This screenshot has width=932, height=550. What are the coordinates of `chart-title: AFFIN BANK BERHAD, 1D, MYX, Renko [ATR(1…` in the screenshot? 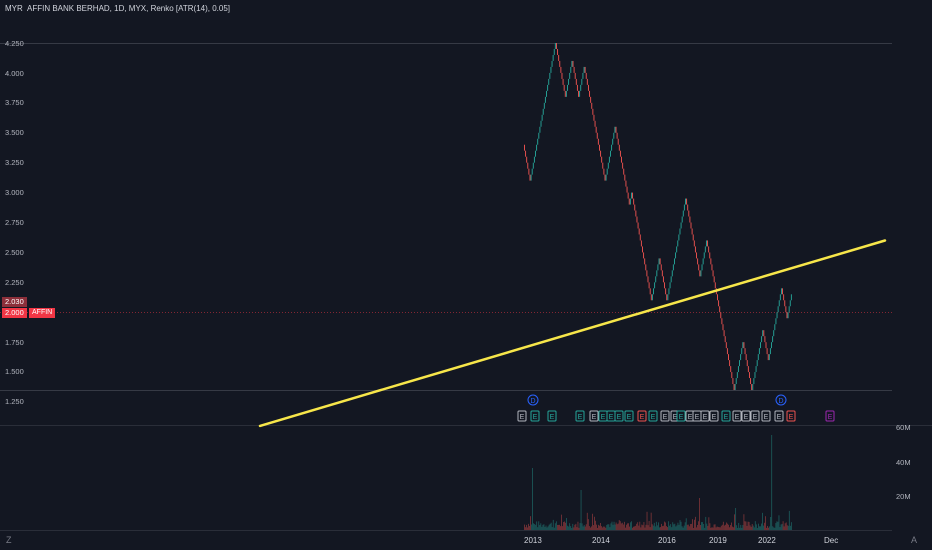 It's located at (129, 8).